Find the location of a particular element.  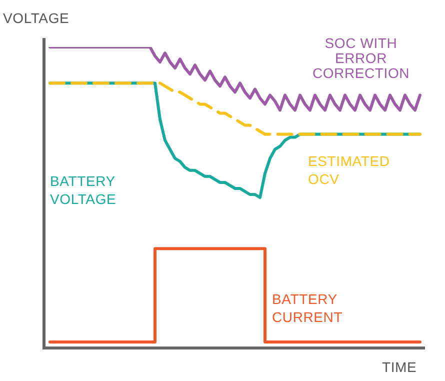

series-label: SOC WITH ERROR CORRECTION is located at coordinates (361, 58).